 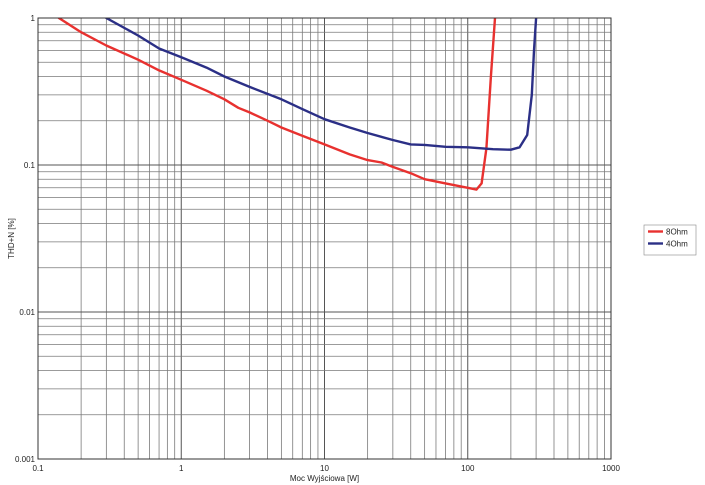 I want to click on y-tick-label: 1, so click(x=33, y=18).